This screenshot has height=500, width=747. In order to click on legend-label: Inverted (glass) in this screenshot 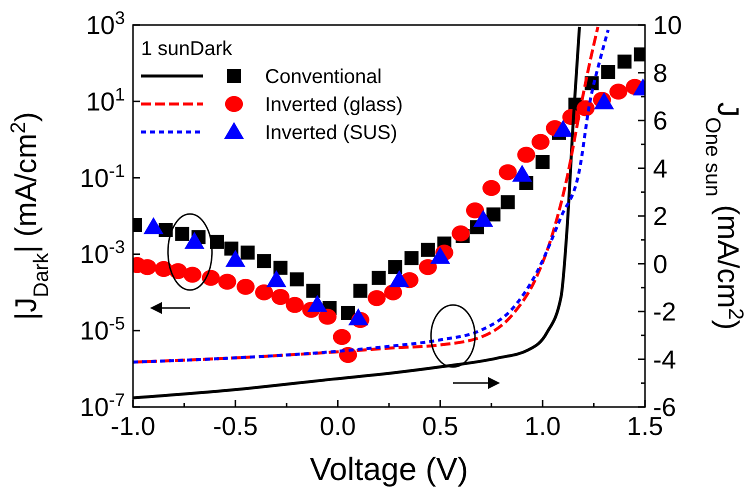, I will do `click(334, 105)`.